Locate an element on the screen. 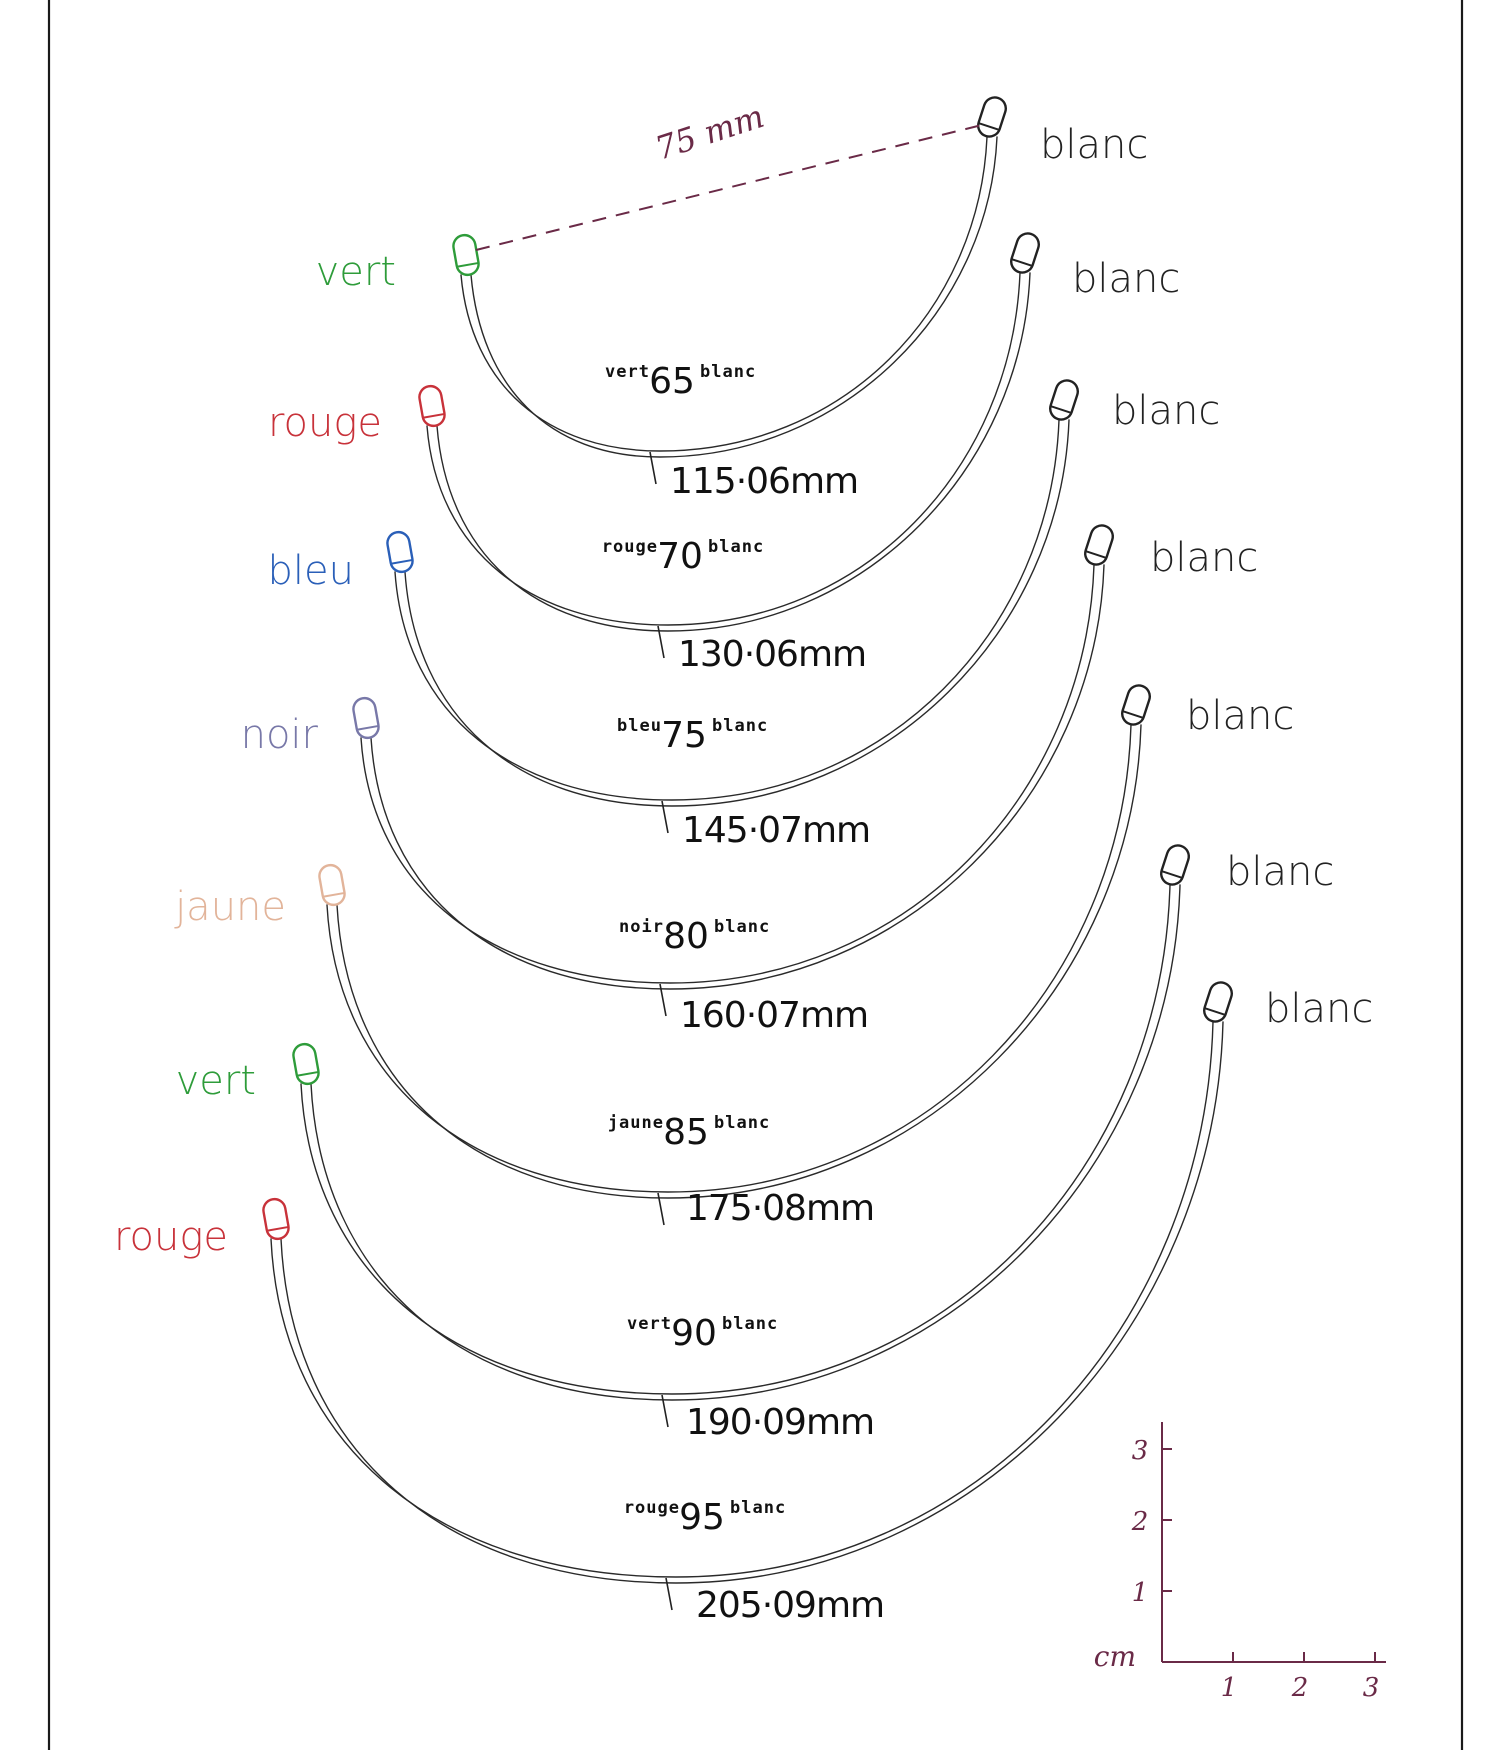 Image resolution: width=1500 pixels, height=1750 pixels. size-number: 85 is located at coordinates (686, 1132).